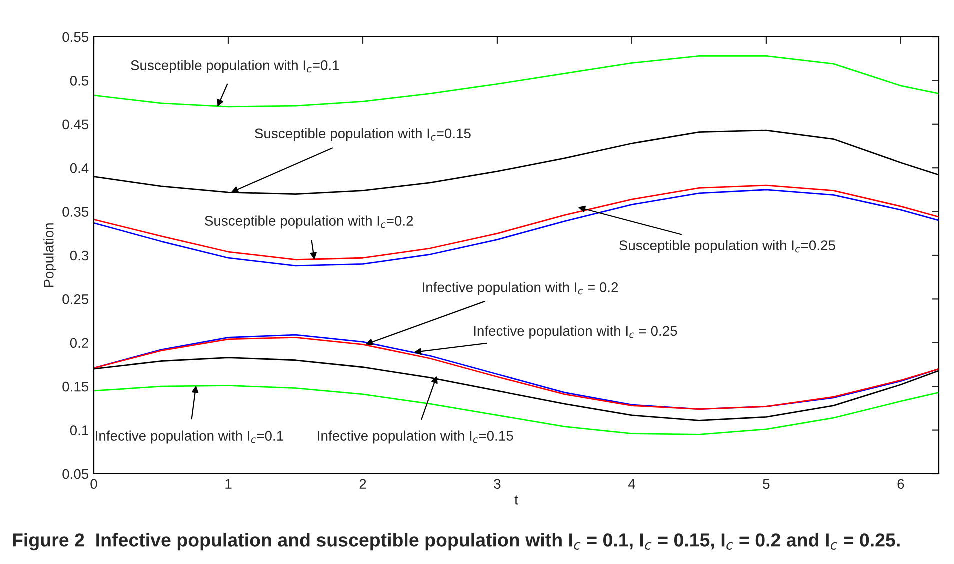 Image resolution: width=954 pixels, height=564 pixels. Describe the element at coordinates (632, 484) in the screenshot. I see `x-tick-label: 4` at that location.